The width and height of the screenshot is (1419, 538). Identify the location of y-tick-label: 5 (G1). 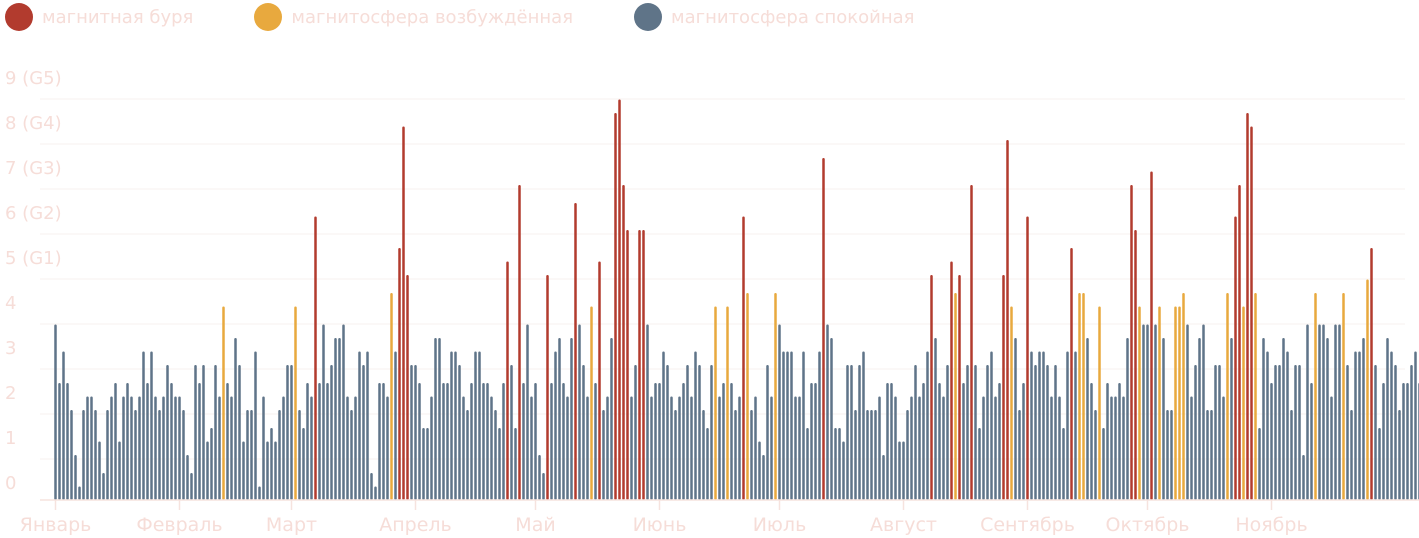
(33, 258).